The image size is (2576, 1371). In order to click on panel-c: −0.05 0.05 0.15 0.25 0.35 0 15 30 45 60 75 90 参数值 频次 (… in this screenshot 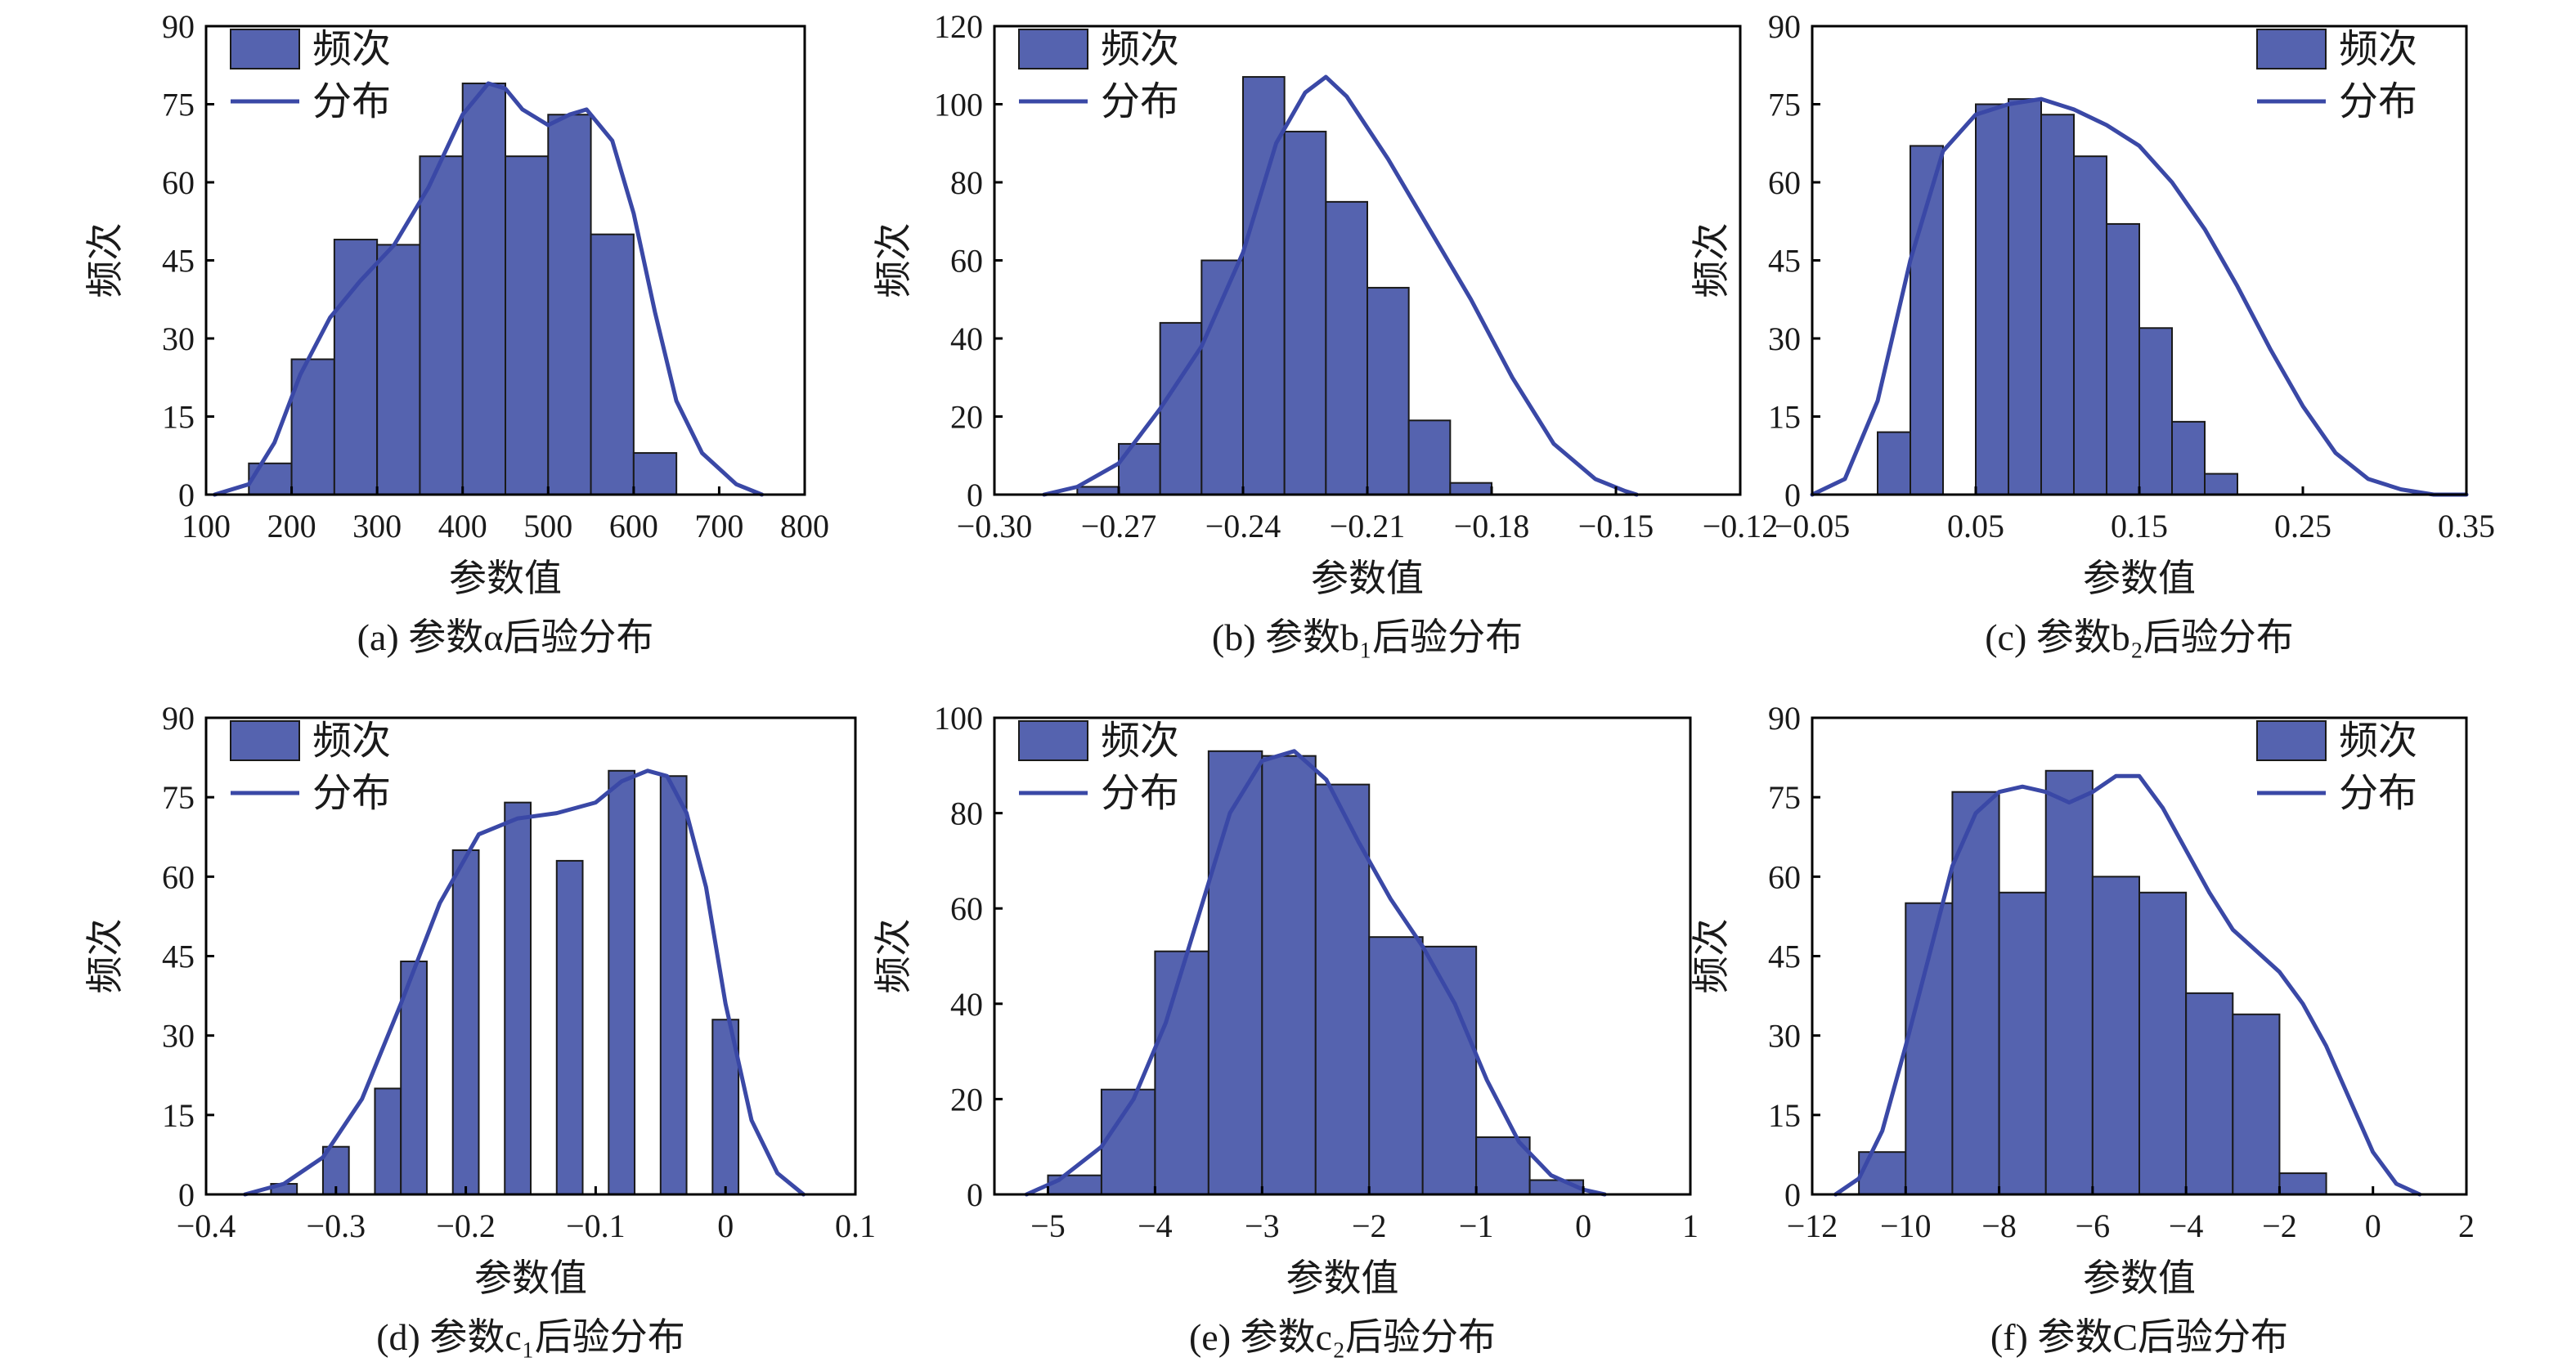, I will do `click(2092, 333)`.